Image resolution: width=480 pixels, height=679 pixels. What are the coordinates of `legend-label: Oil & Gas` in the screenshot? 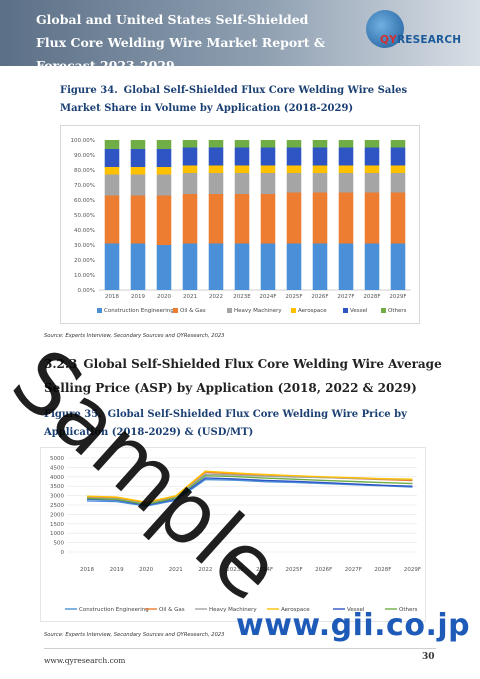 It's located at (193, 311).